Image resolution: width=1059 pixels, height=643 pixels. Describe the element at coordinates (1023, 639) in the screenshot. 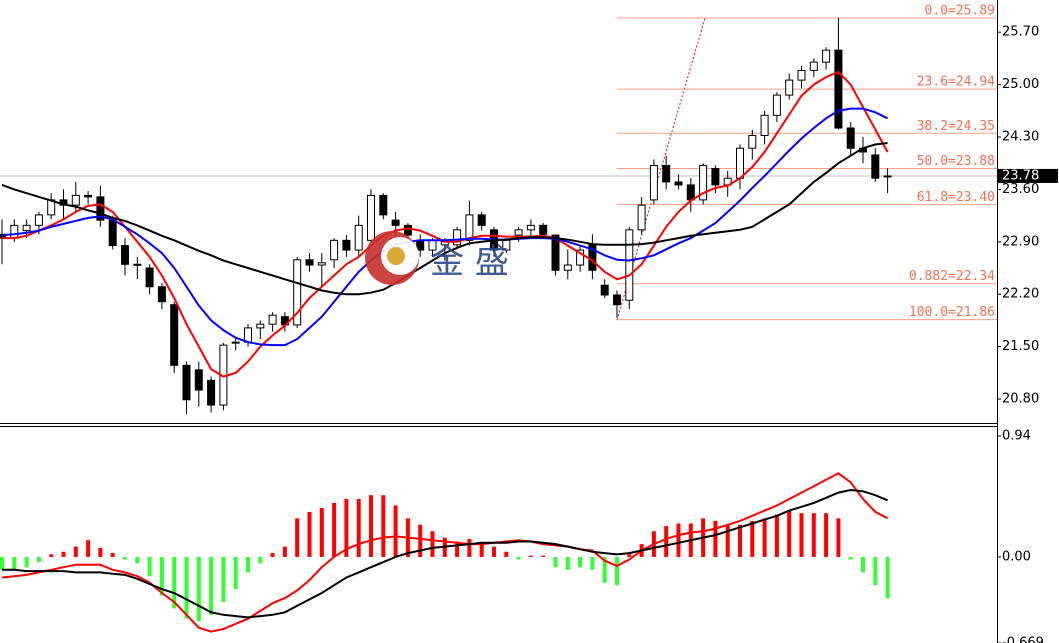

I see `y-tick-label: -0.669` at that location.